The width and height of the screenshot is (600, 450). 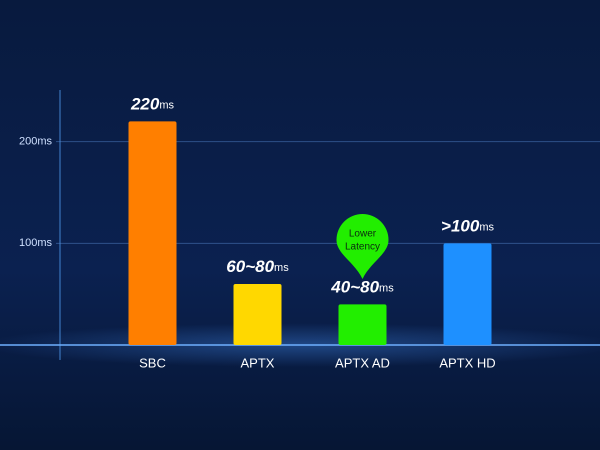 I want to click on annotation-text: Latency, so click(x=362, y=247).